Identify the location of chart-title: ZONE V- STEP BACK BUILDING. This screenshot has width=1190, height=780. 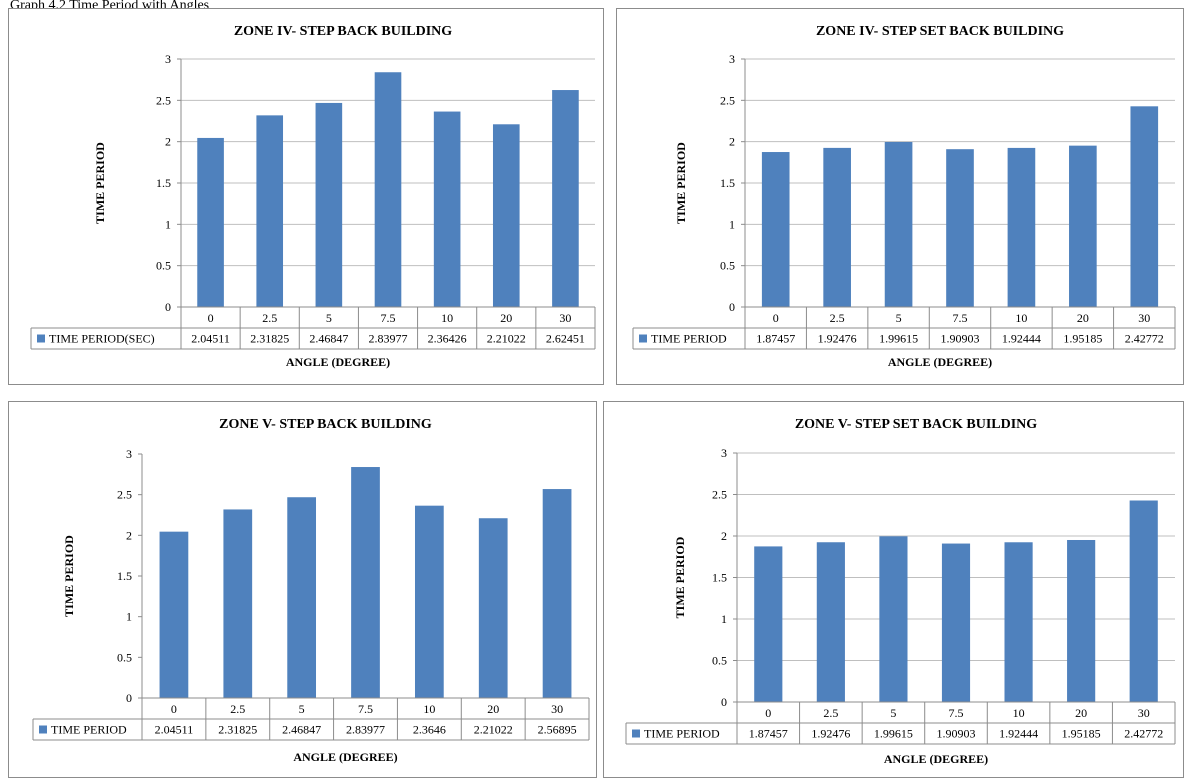
(325, 424).